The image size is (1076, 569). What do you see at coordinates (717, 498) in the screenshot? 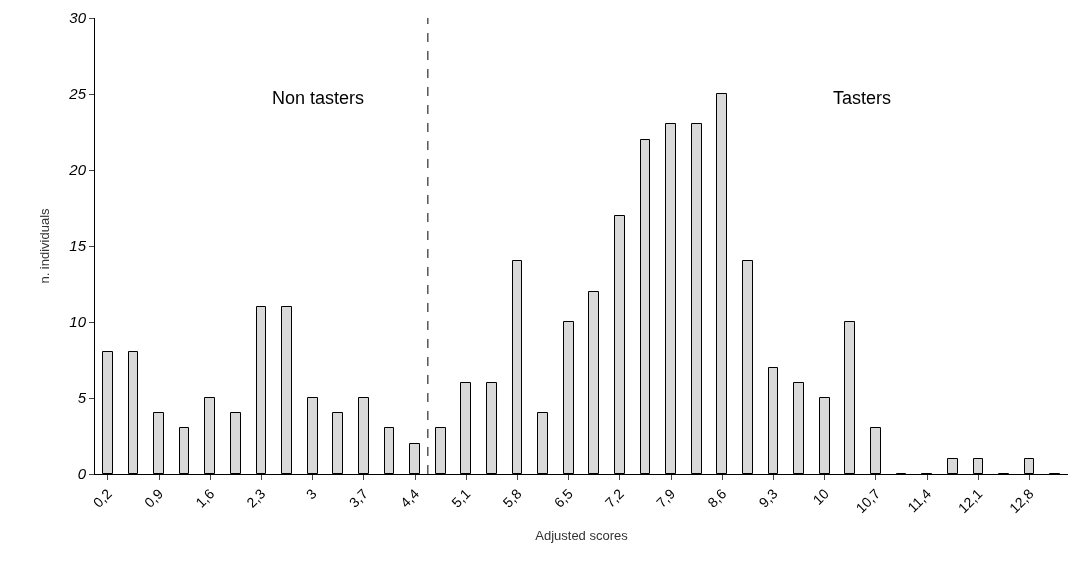
I see `x-tick-label: 8,6` at bounding box center [717, 498].